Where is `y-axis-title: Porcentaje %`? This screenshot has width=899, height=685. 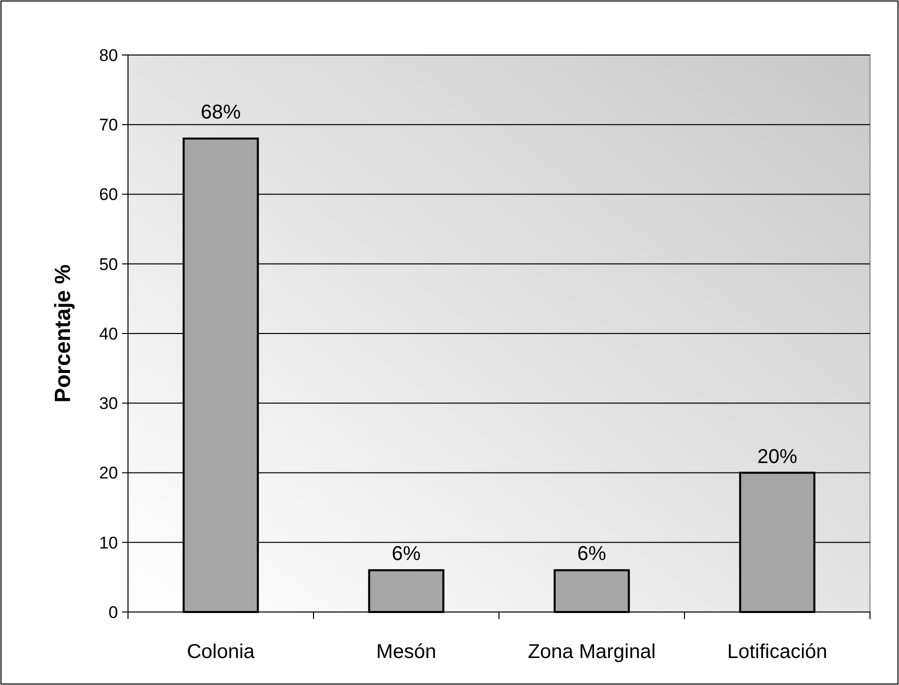
y-axis-title: Porcentaje % is located at coordinates (62, 333).